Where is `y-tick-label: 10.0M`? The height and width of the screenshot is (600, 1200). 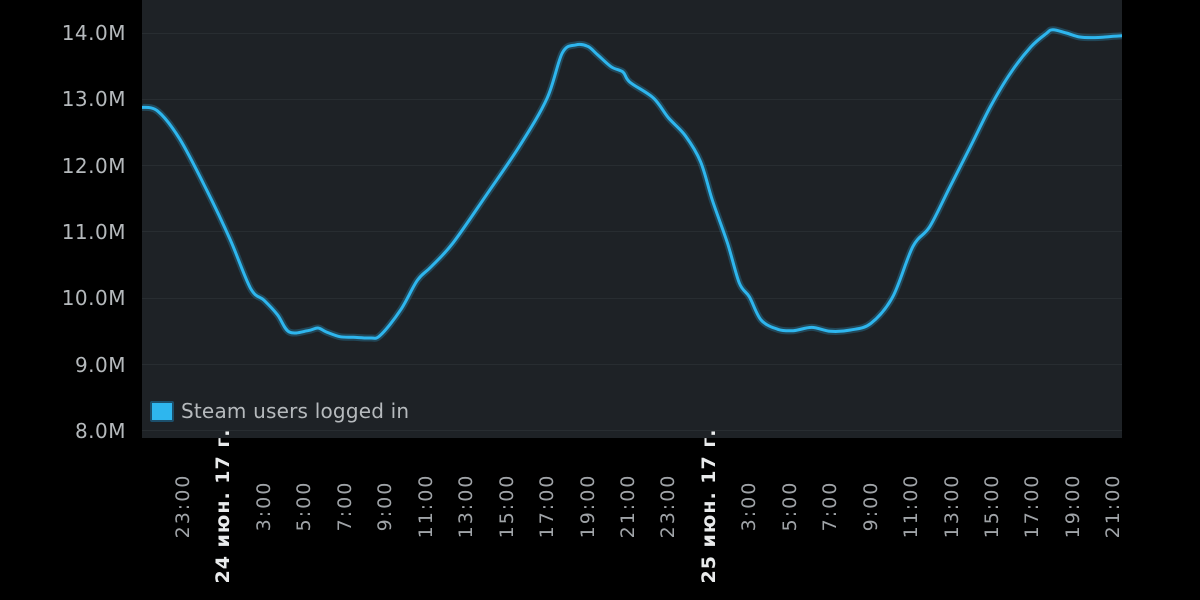 y-tick-label: 10.0M is located at coordinates (93, 298).